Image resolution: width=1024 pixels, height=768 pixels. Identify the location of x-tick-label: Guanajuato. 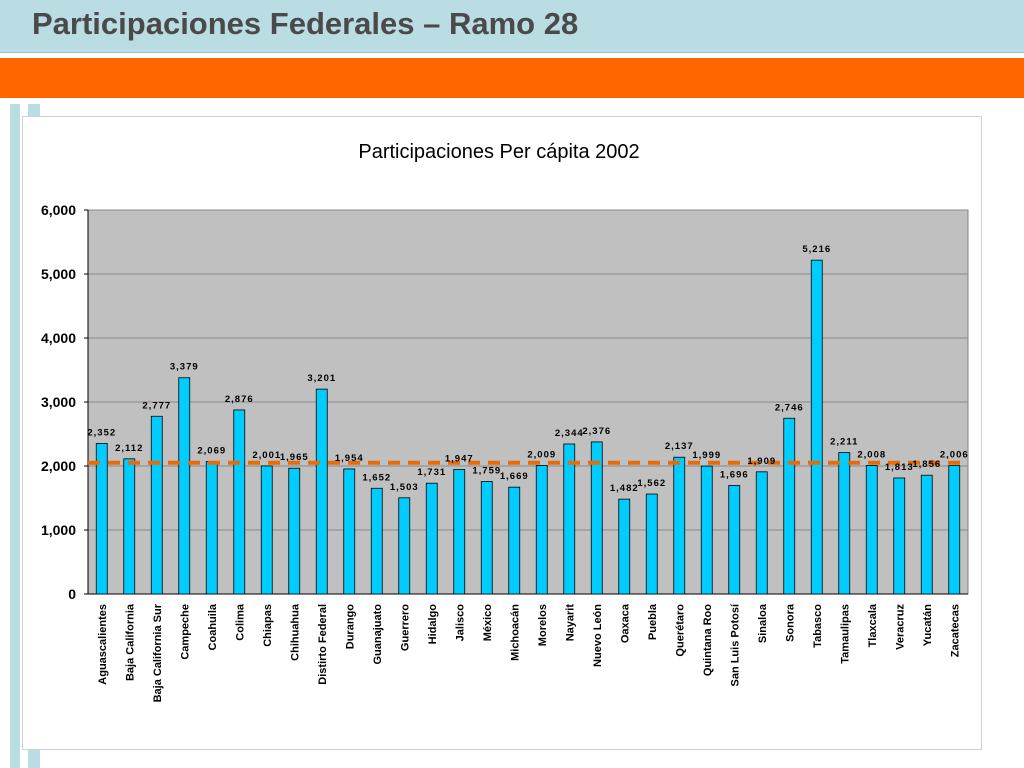
(378, 634).